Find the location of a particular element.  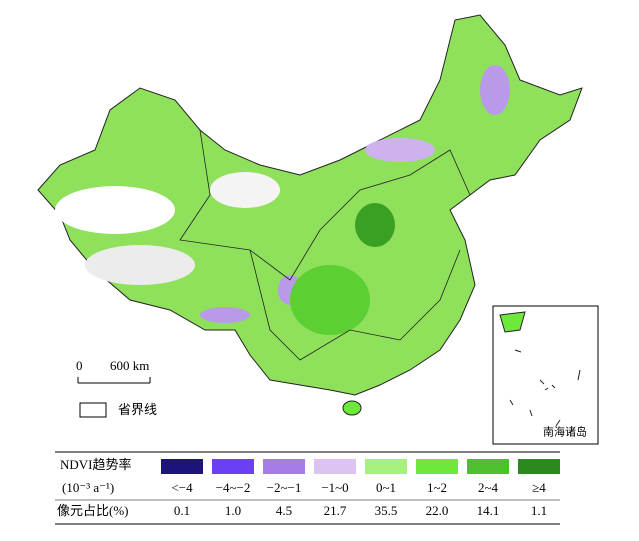

row-label: 像元占比(%) is located at coordinates (93, 510).